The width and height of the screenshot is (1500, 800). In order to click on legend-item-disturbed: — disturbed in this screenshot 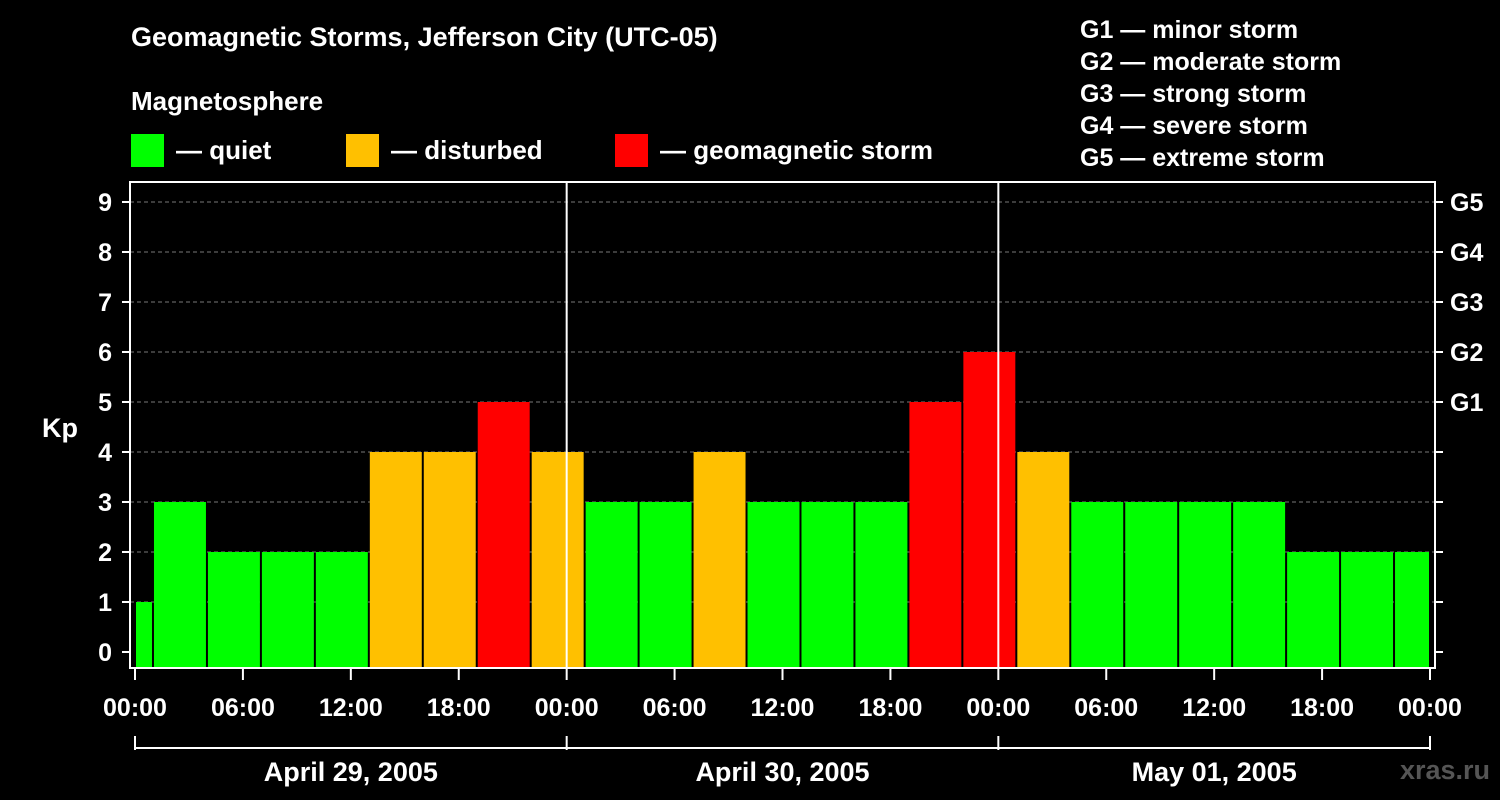, I will do `click(444, 150)`.